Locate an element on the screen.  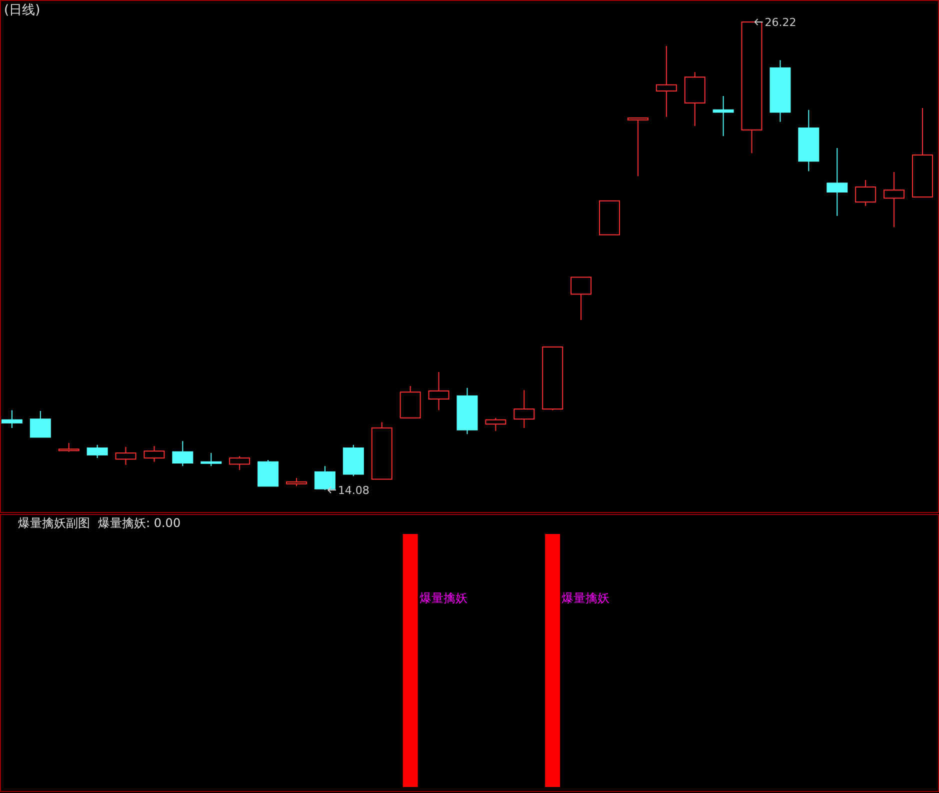
chart-subtitle: 爆量擒妖: 0.00 is located at coordinates (139, 523).